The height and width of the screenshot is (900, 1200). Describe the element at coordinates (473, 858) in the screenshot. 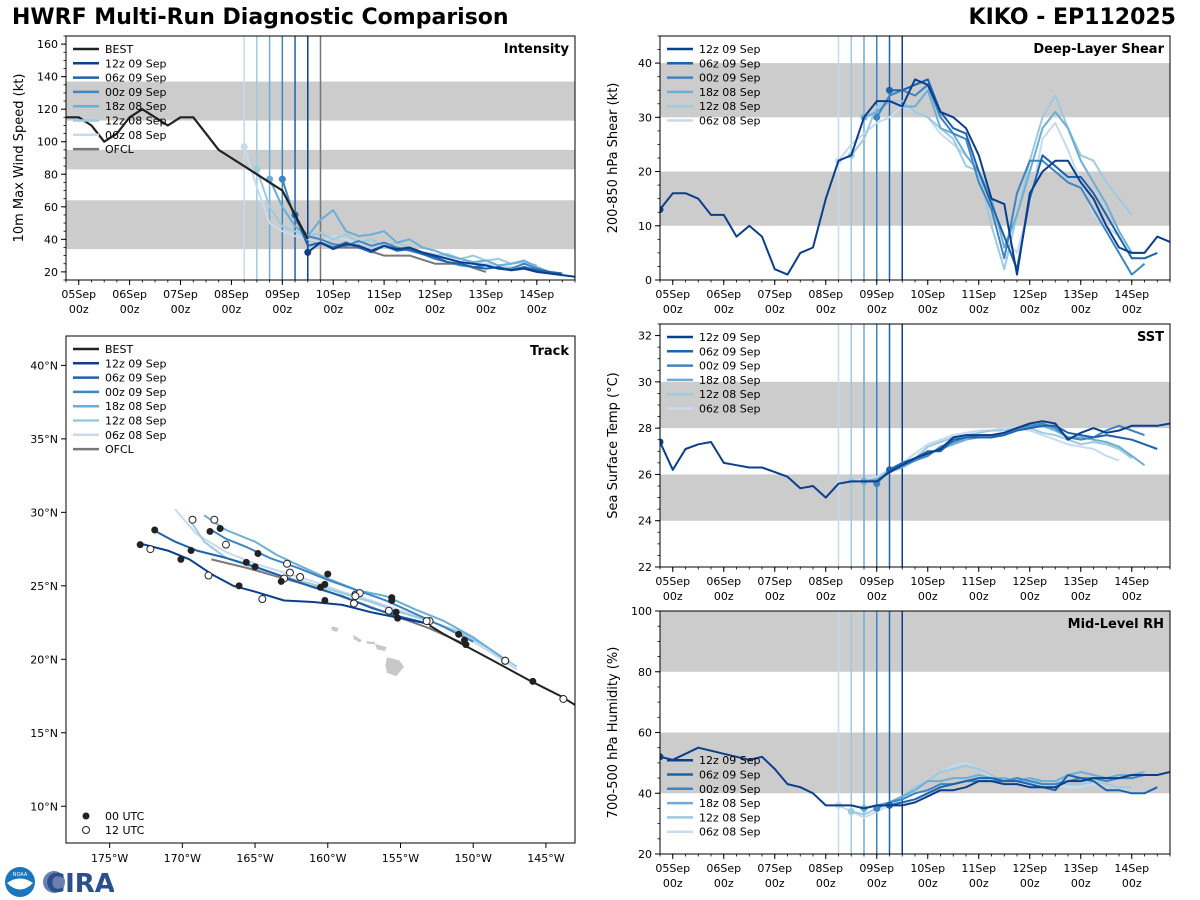

I see `track-xtick-label: 150°W` at that location.